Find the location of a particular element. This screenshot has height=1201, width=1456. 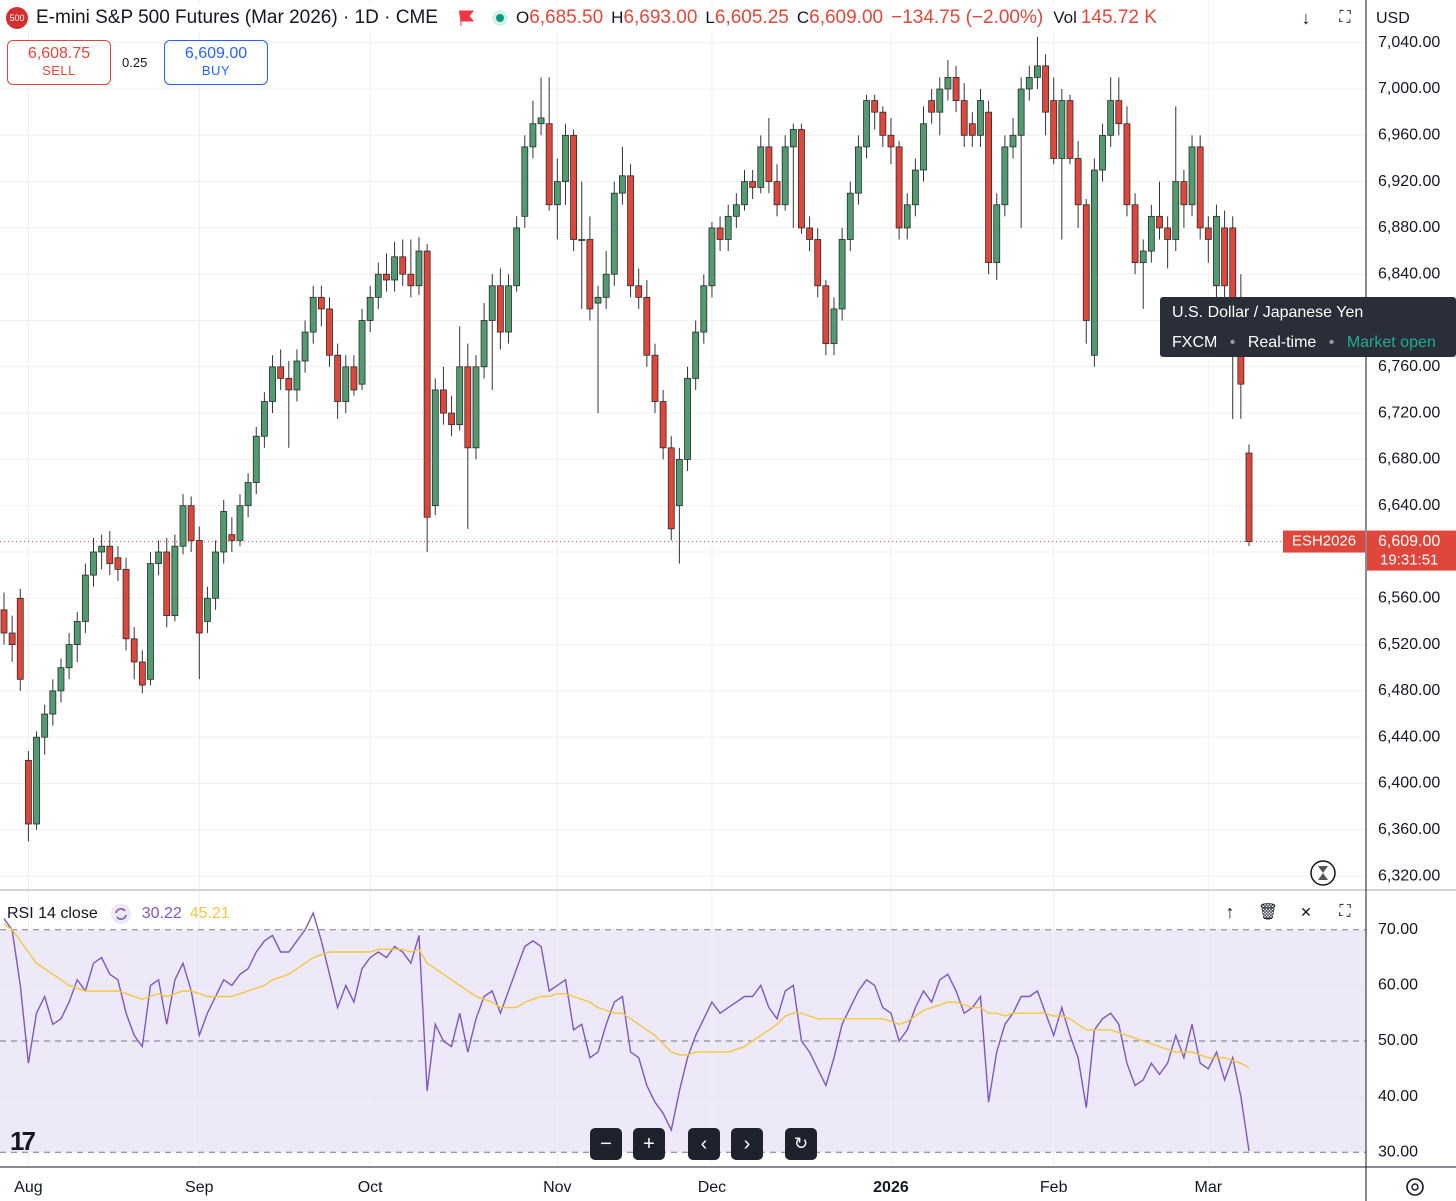

volume-prefix: Vol is located at coordinates (1065, 17).